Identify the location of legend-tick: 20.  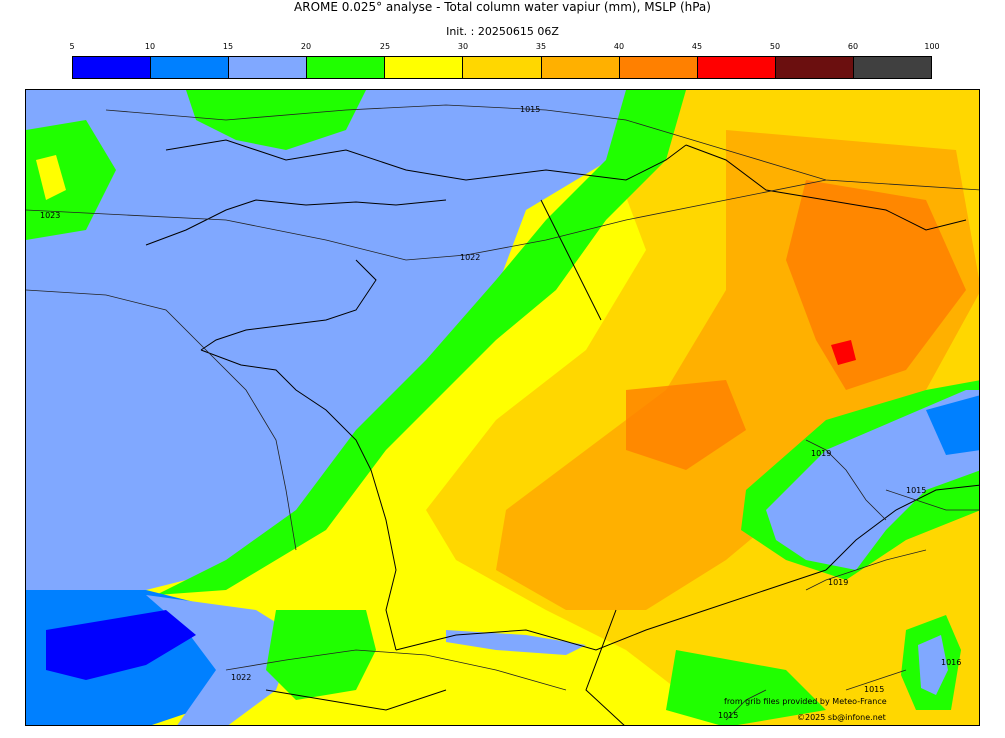
(306, 46).